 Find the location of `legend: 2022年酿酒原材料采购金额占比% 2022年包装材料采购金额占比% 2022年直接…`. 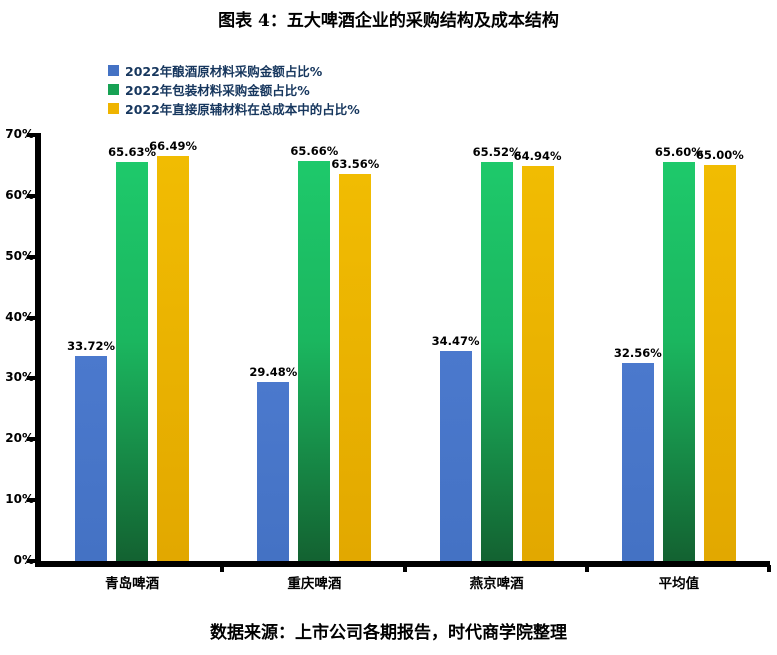

legend: 2022年酿酒原材料采购金额占比% 2022年包装材料采购金额占比% 2022年直接… is located at coordinates (234, 89).